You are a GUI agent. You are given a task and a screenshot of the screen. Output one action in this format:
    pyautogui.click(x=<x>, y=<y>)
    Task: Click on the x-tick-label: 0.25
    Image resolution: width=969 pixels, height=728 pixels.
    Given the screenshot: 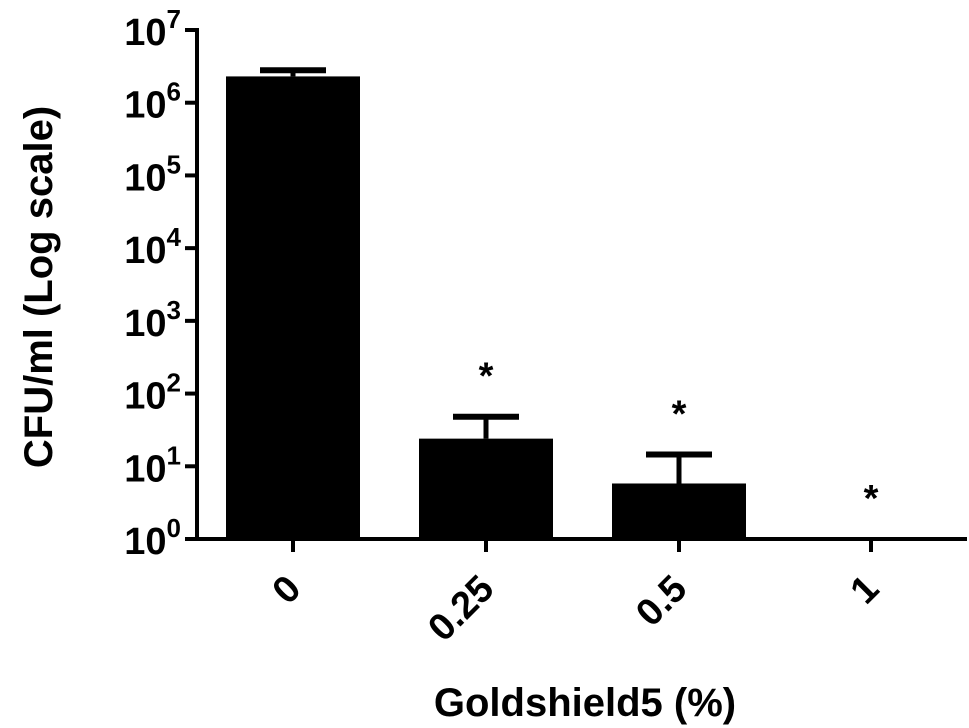 What is the action you would take?
    pyautogui.click(x=461, y=609)
    